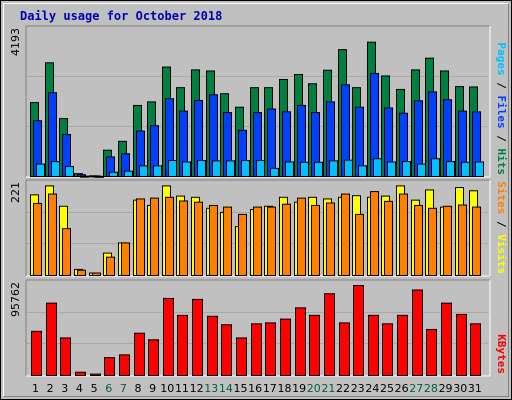  I want to click on legend-pages-files-hits-part-1: Pages, so click(501, 59).